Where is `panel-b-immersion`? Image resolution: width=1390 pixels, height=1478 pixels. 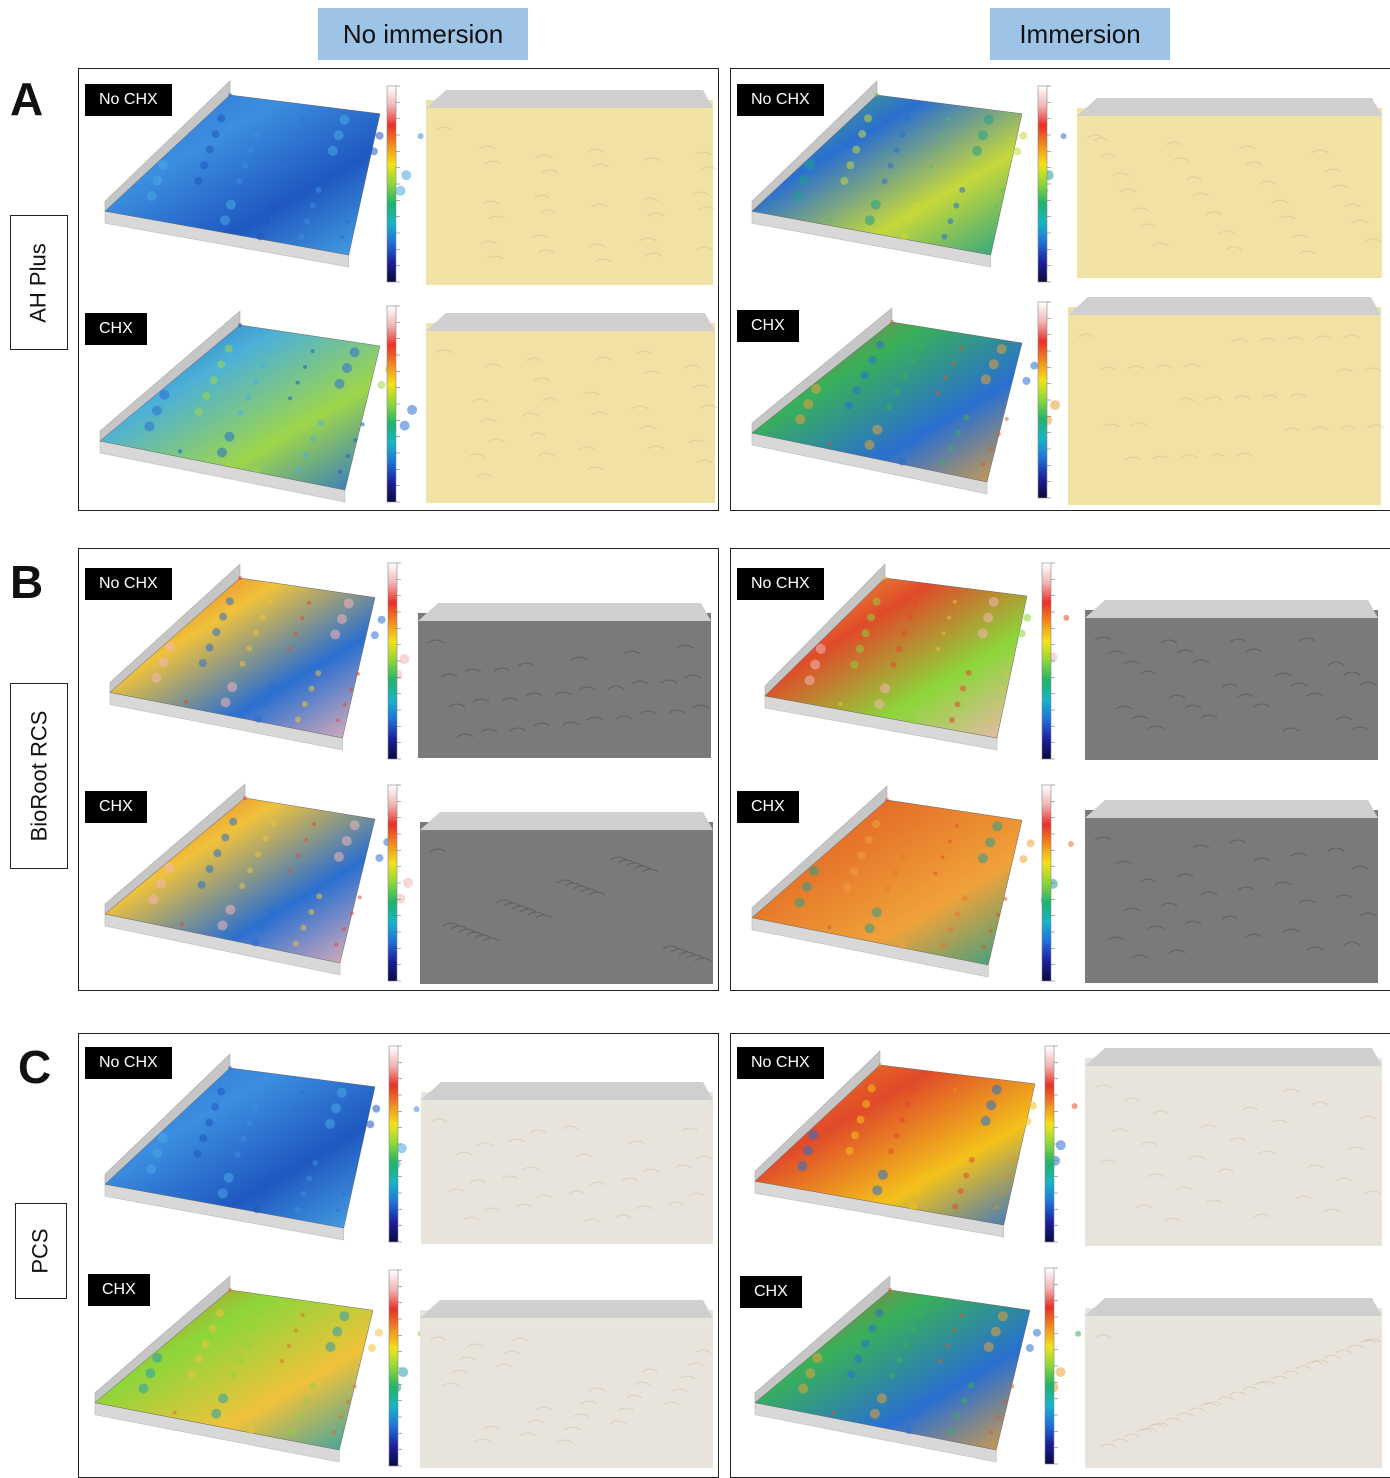 panel-b-immersion is located at coordinates (1060, 769).